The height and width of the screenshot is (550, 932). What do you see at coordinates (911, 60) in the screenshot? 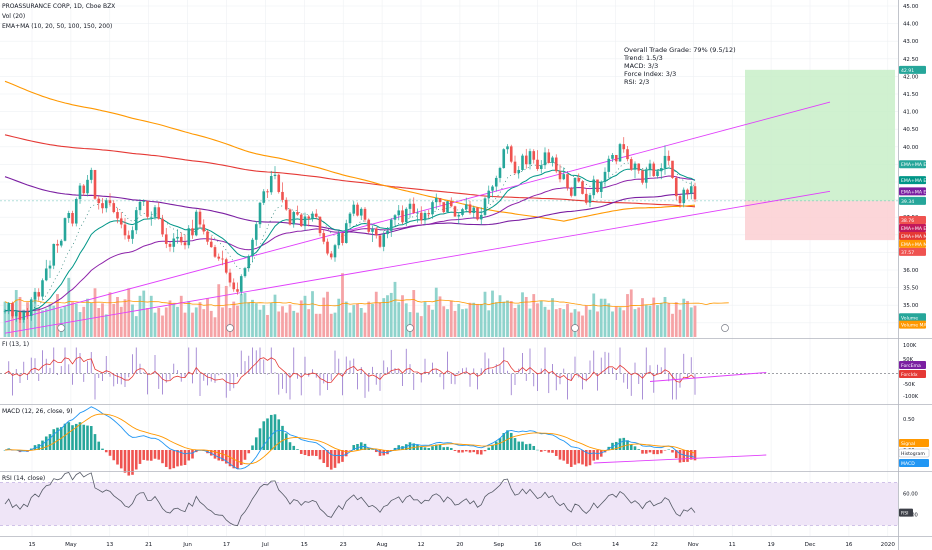
I see `price-tick-label: 42.50` at bounding box center [911, 60].